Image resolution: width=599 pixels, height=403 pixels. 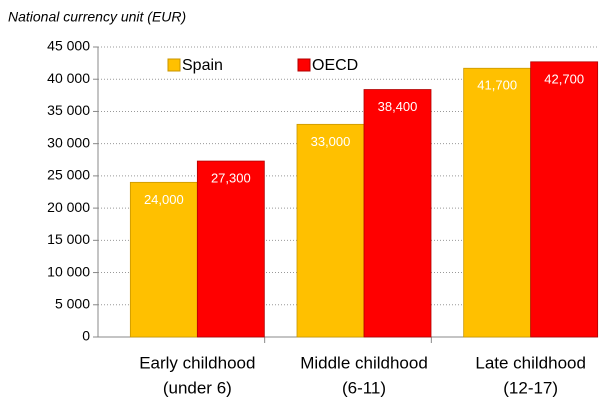 What do you see at coordinates (331, 141) in the screenshot?
I see `data-label: 33,000` at bounding box center [331, 141].